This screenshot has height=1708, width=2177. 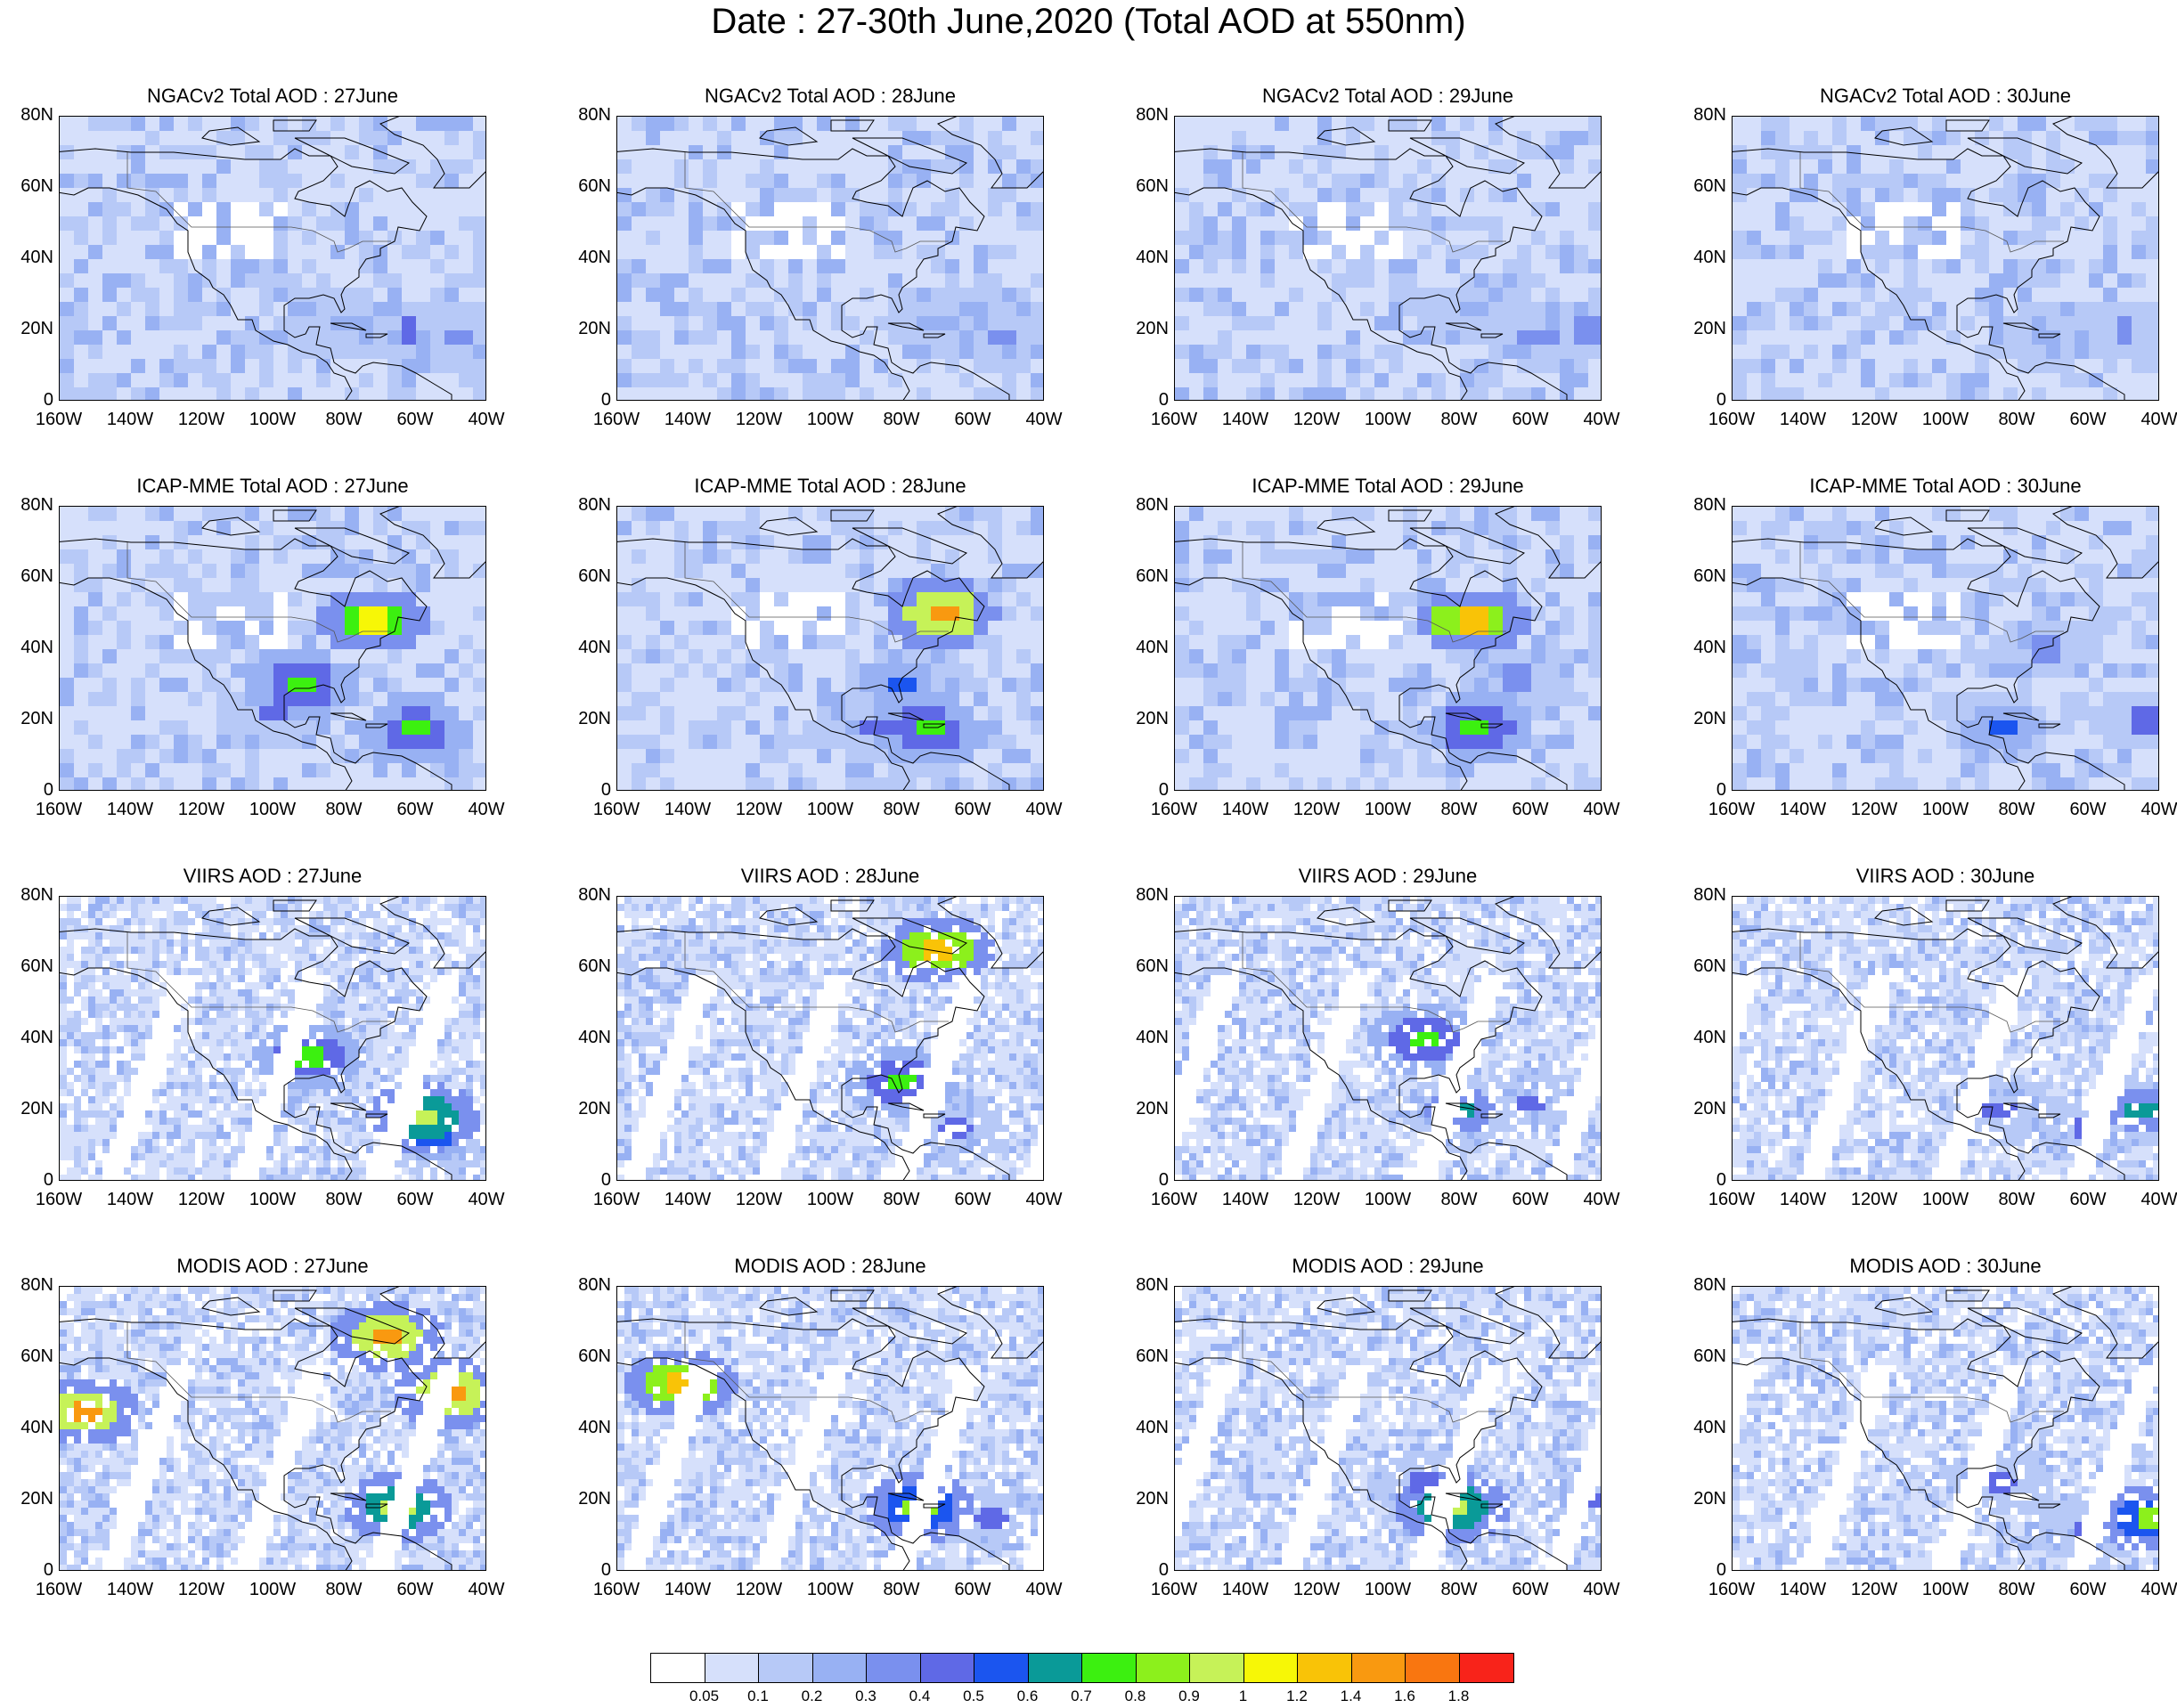 I want to click on colorbar-label: 0.5, so click(x=974, y=1696).